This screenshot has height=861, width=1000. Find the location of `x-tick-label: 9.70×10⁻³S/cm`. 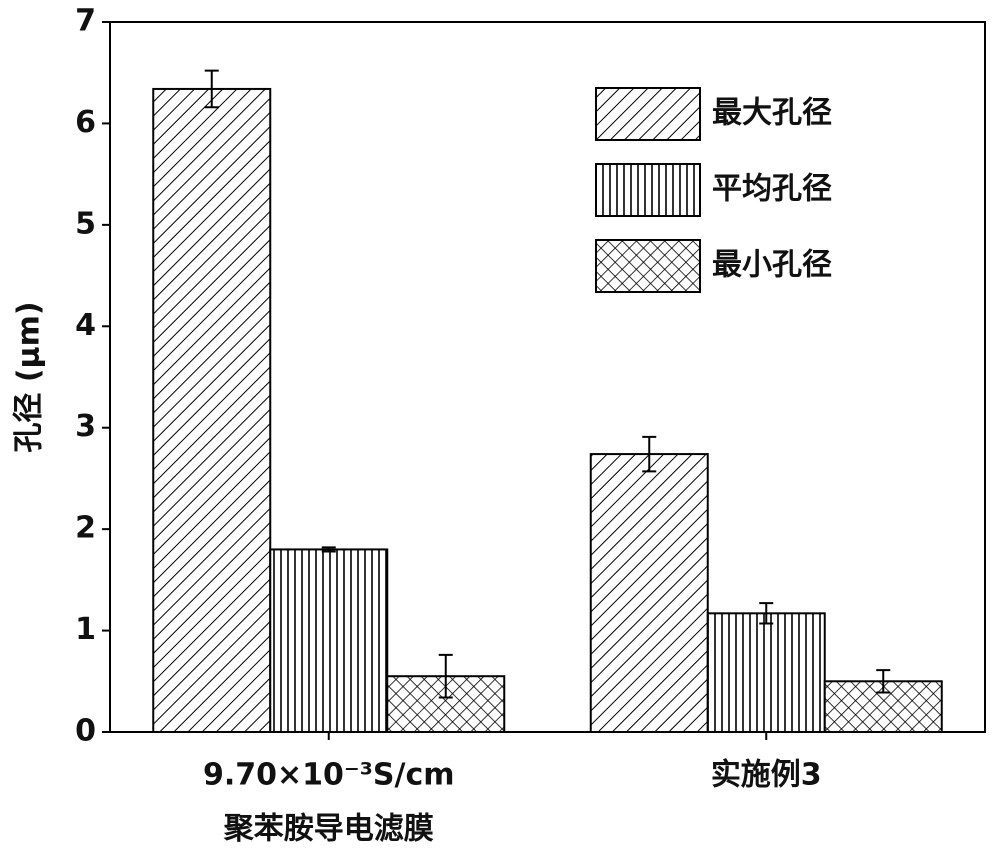

x-tick-label: 9.70×10⁻³S/cm is located at coordinates (328, 775).